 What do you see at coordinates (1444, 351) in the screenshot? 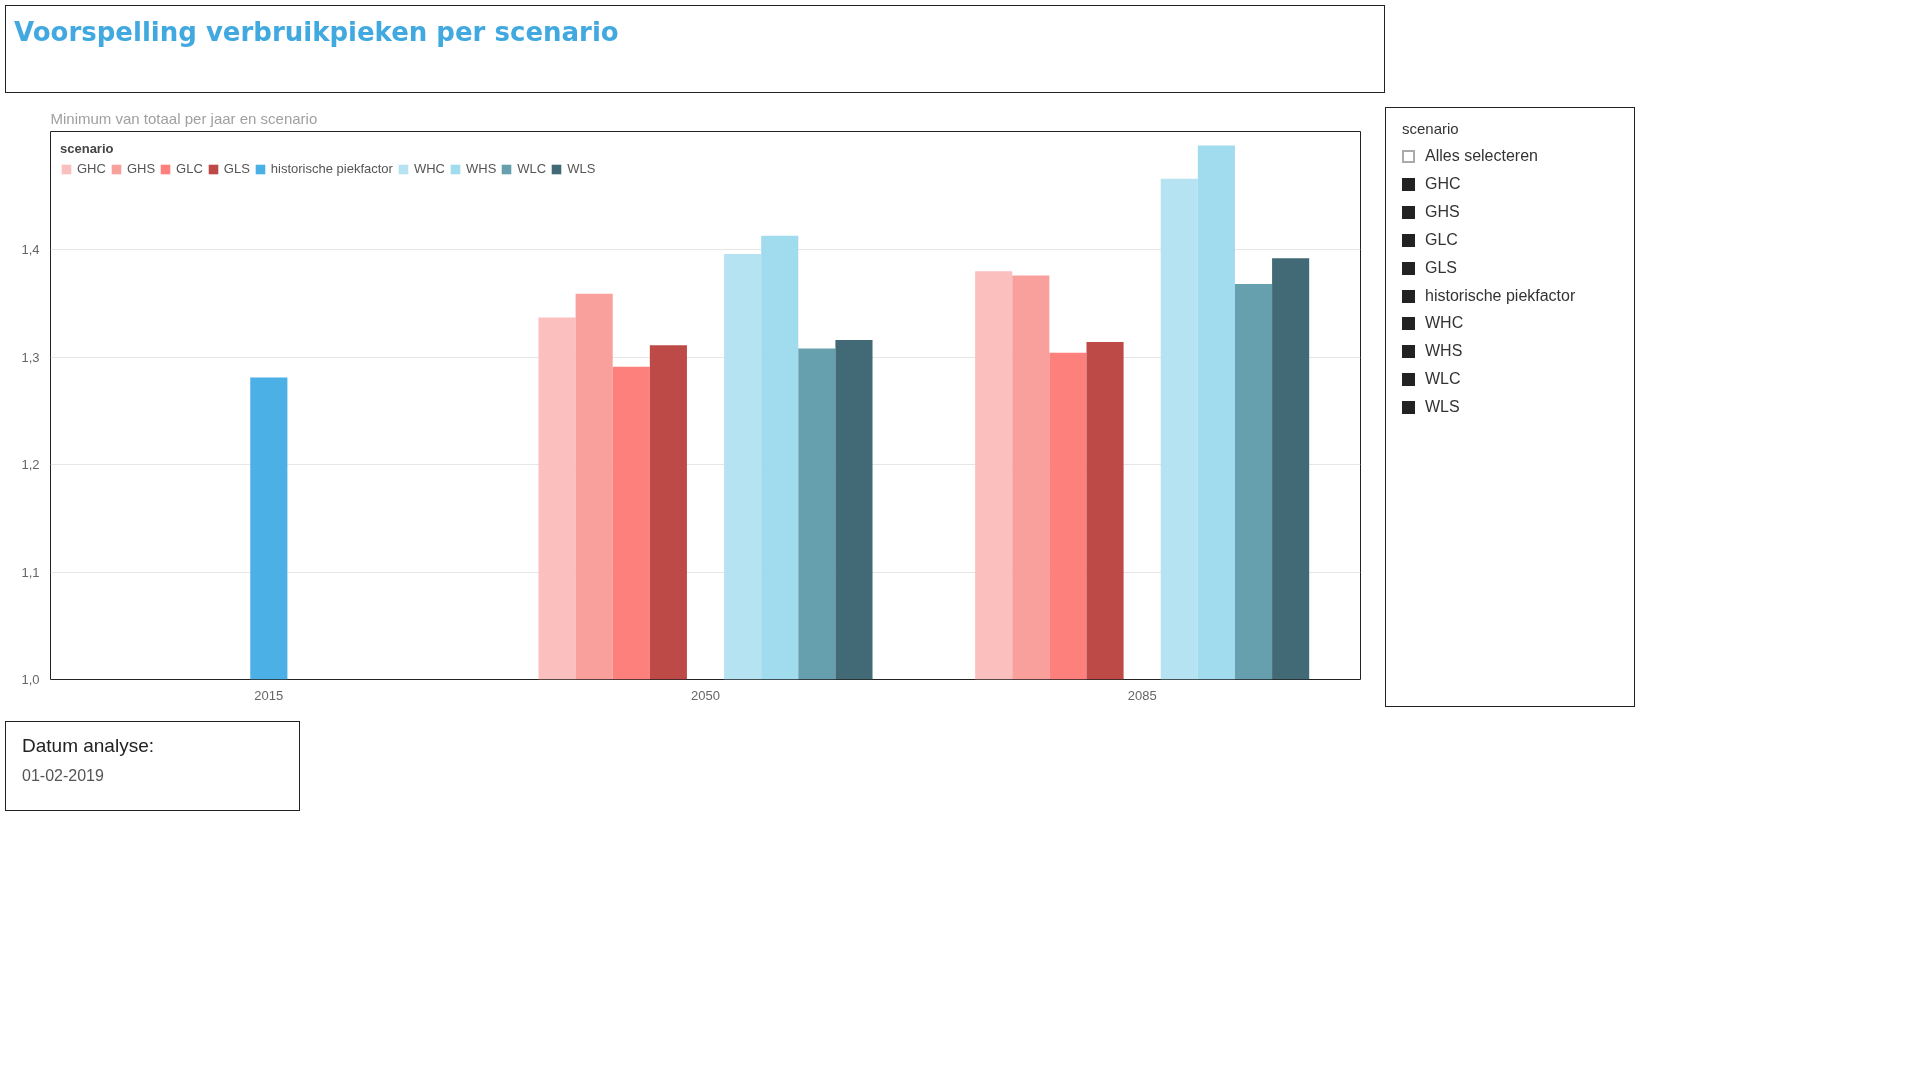
I see `text: WHS` at bounding box center [1444, 351].